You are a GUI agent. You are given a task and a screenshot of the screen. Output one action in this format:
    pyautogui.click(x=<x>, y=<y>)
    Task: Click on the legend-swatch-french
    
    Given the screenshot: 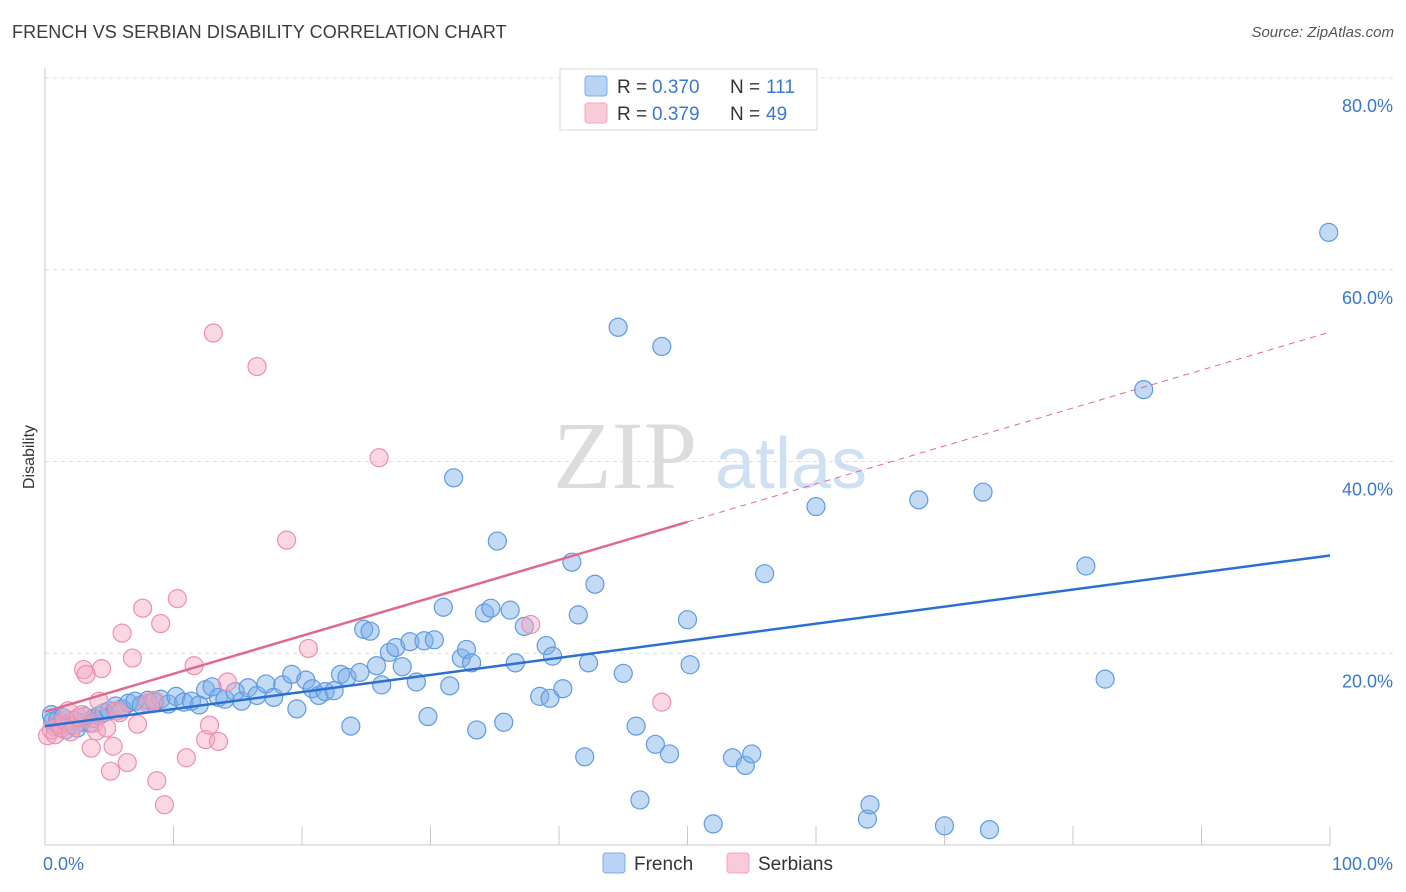 What is the action you would take?
    pyautogui.click(x=596, y=86)
    